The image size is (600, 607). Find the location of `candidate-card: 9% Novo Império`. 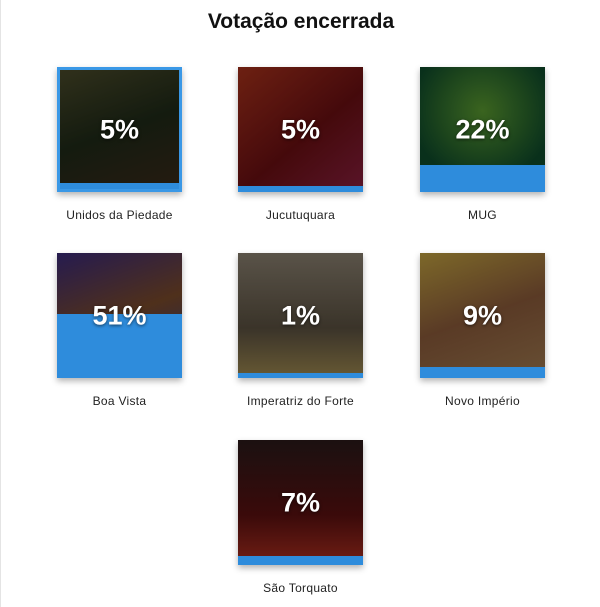

candidate-card: 9% Novo Império is located at coordinates (482, 330).